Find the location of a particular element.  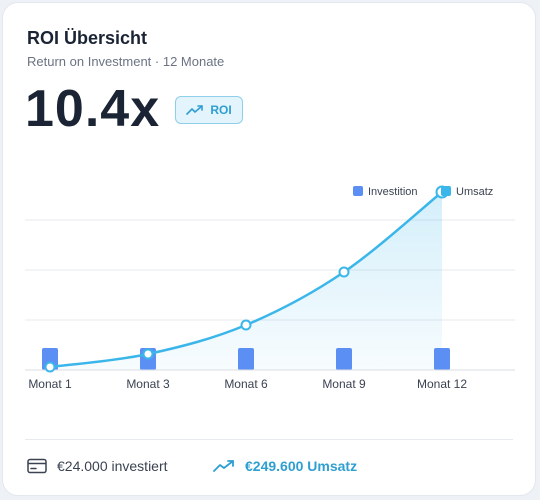

legend-label: Investition is located at coordinates (393, 192).